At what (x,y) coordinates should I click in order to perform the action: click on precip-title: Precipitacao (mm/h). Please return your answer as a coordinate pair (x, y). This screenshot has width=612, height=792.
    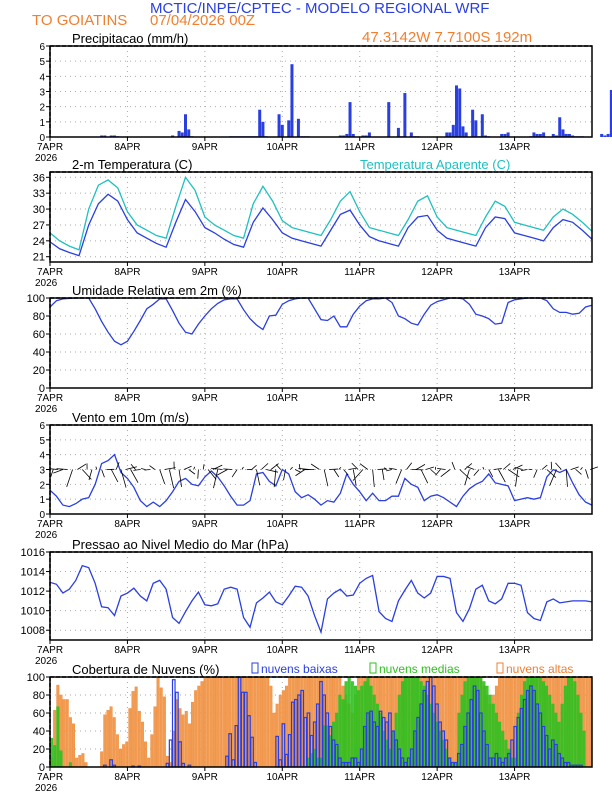
    Looking at the image, I should click on (130, 38).